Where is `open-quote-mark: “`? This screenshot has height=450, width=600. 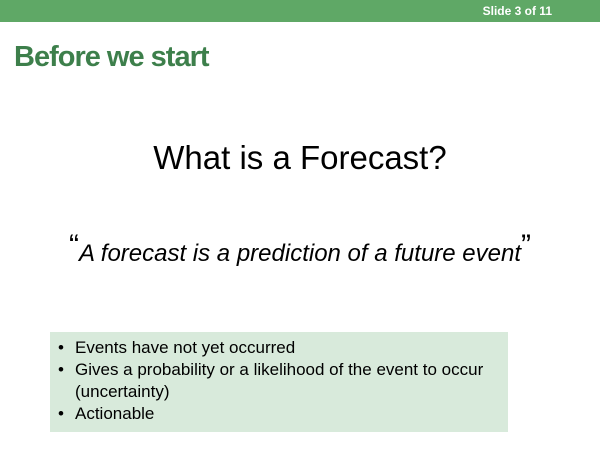
open-quote-mark: “ is located at coordinates (73, 245).